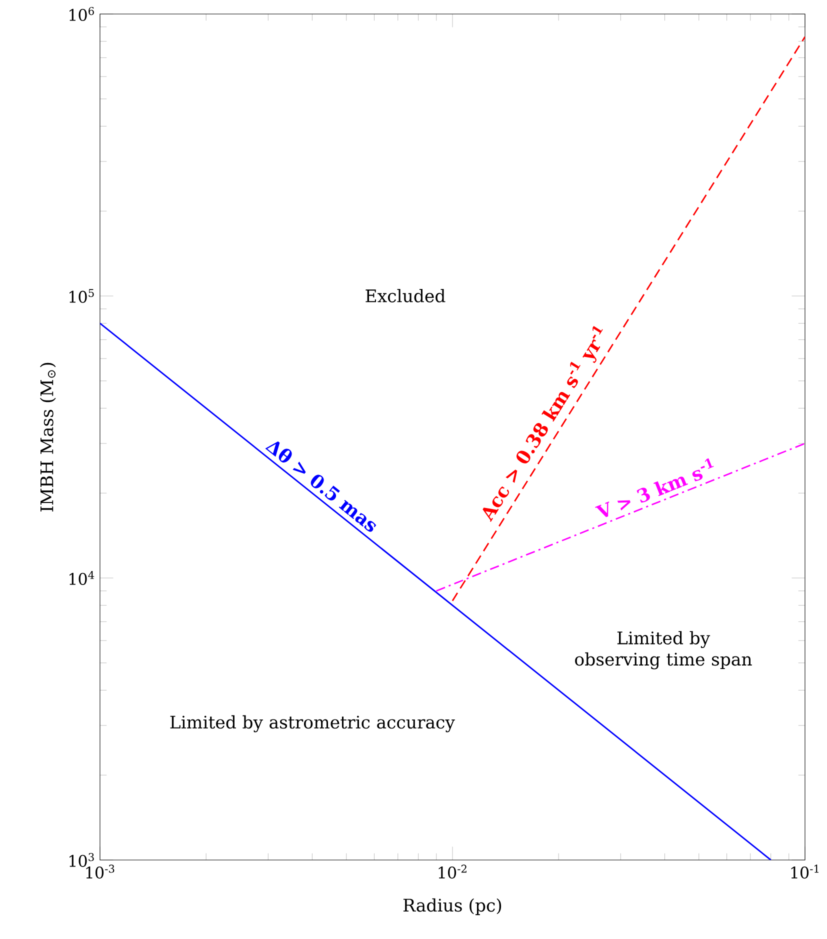 The image size is (827, 939). I want to click on x-axis-title: Radius (pc), so click(452, 907).